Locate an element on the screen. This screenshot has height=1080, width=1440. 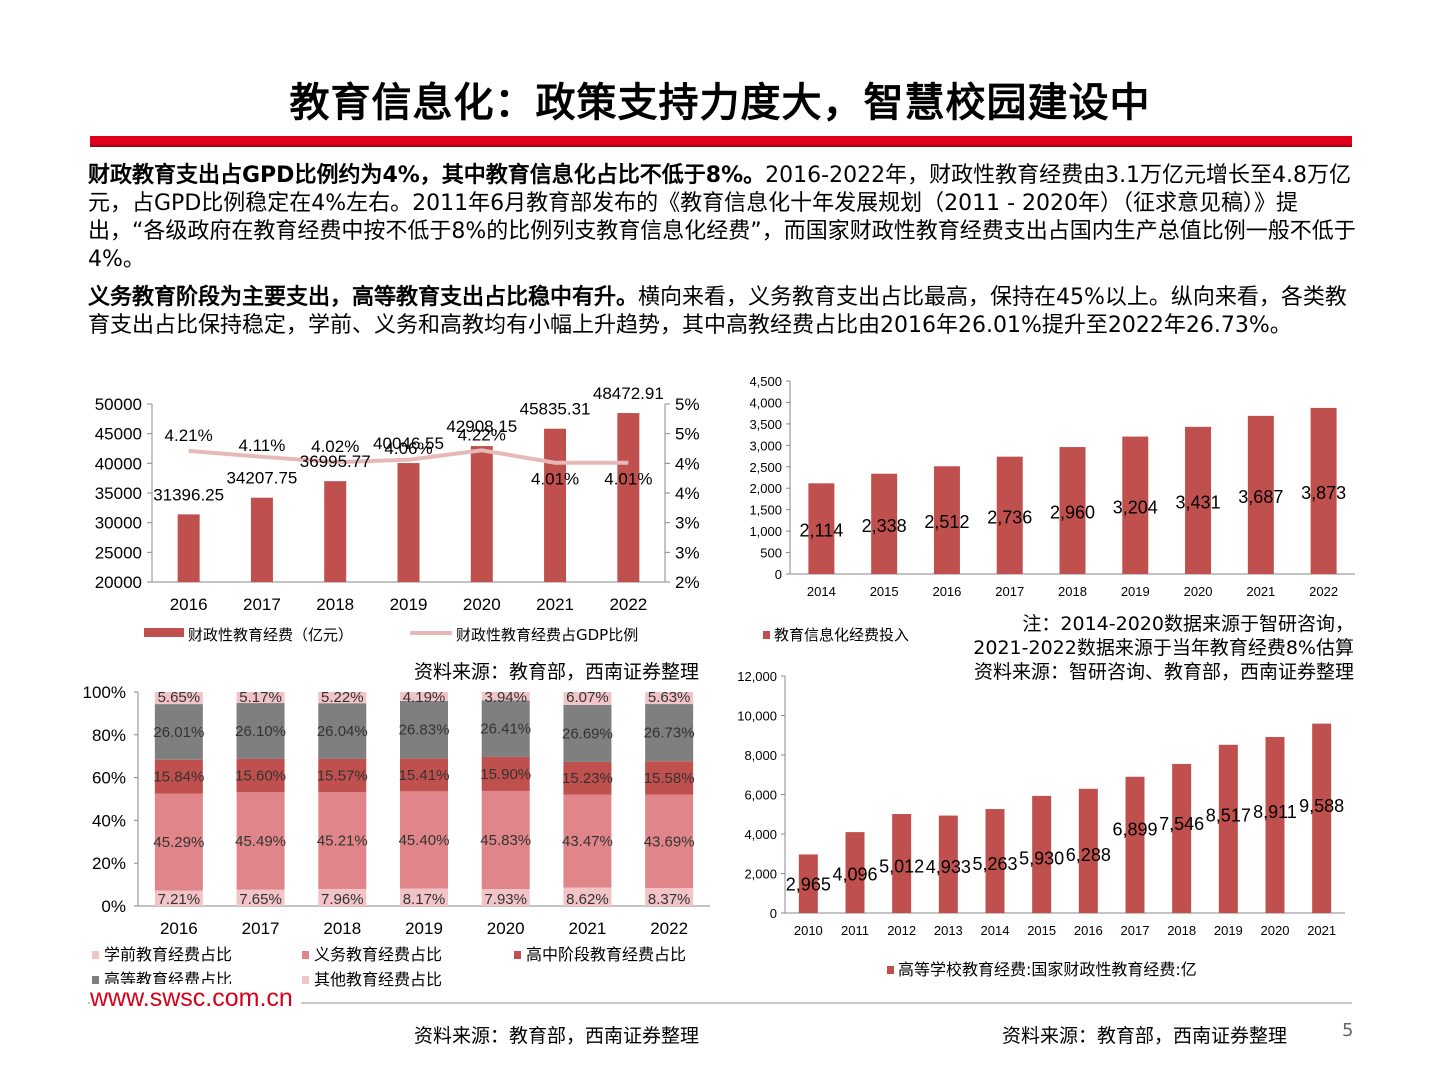
x-tick-label: 2013 is located at coordinates (948, 930).